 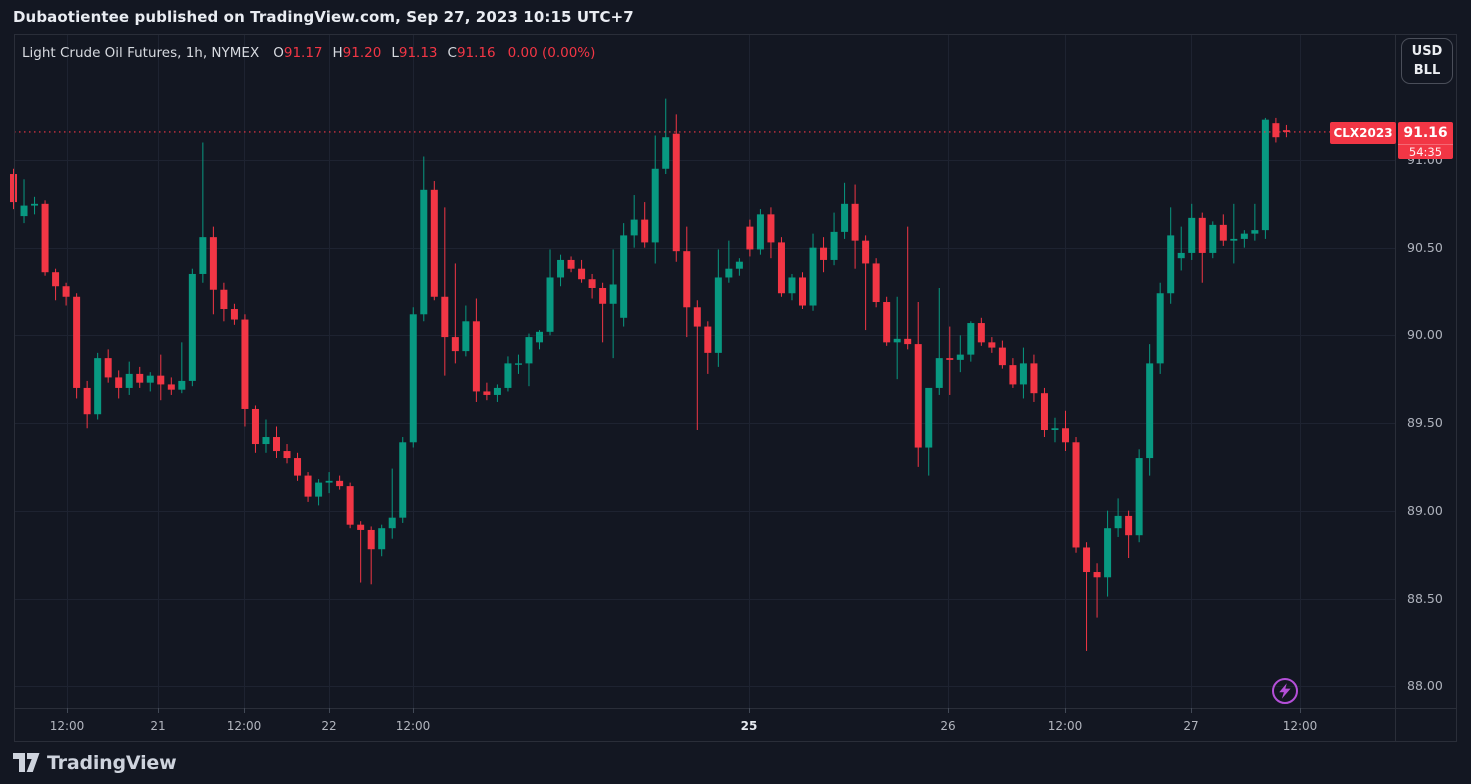 What do you see at coordinates (735, 763) in the screenshot?
I see `watermark-bar: TradingView` at bounding box center [735, 763].